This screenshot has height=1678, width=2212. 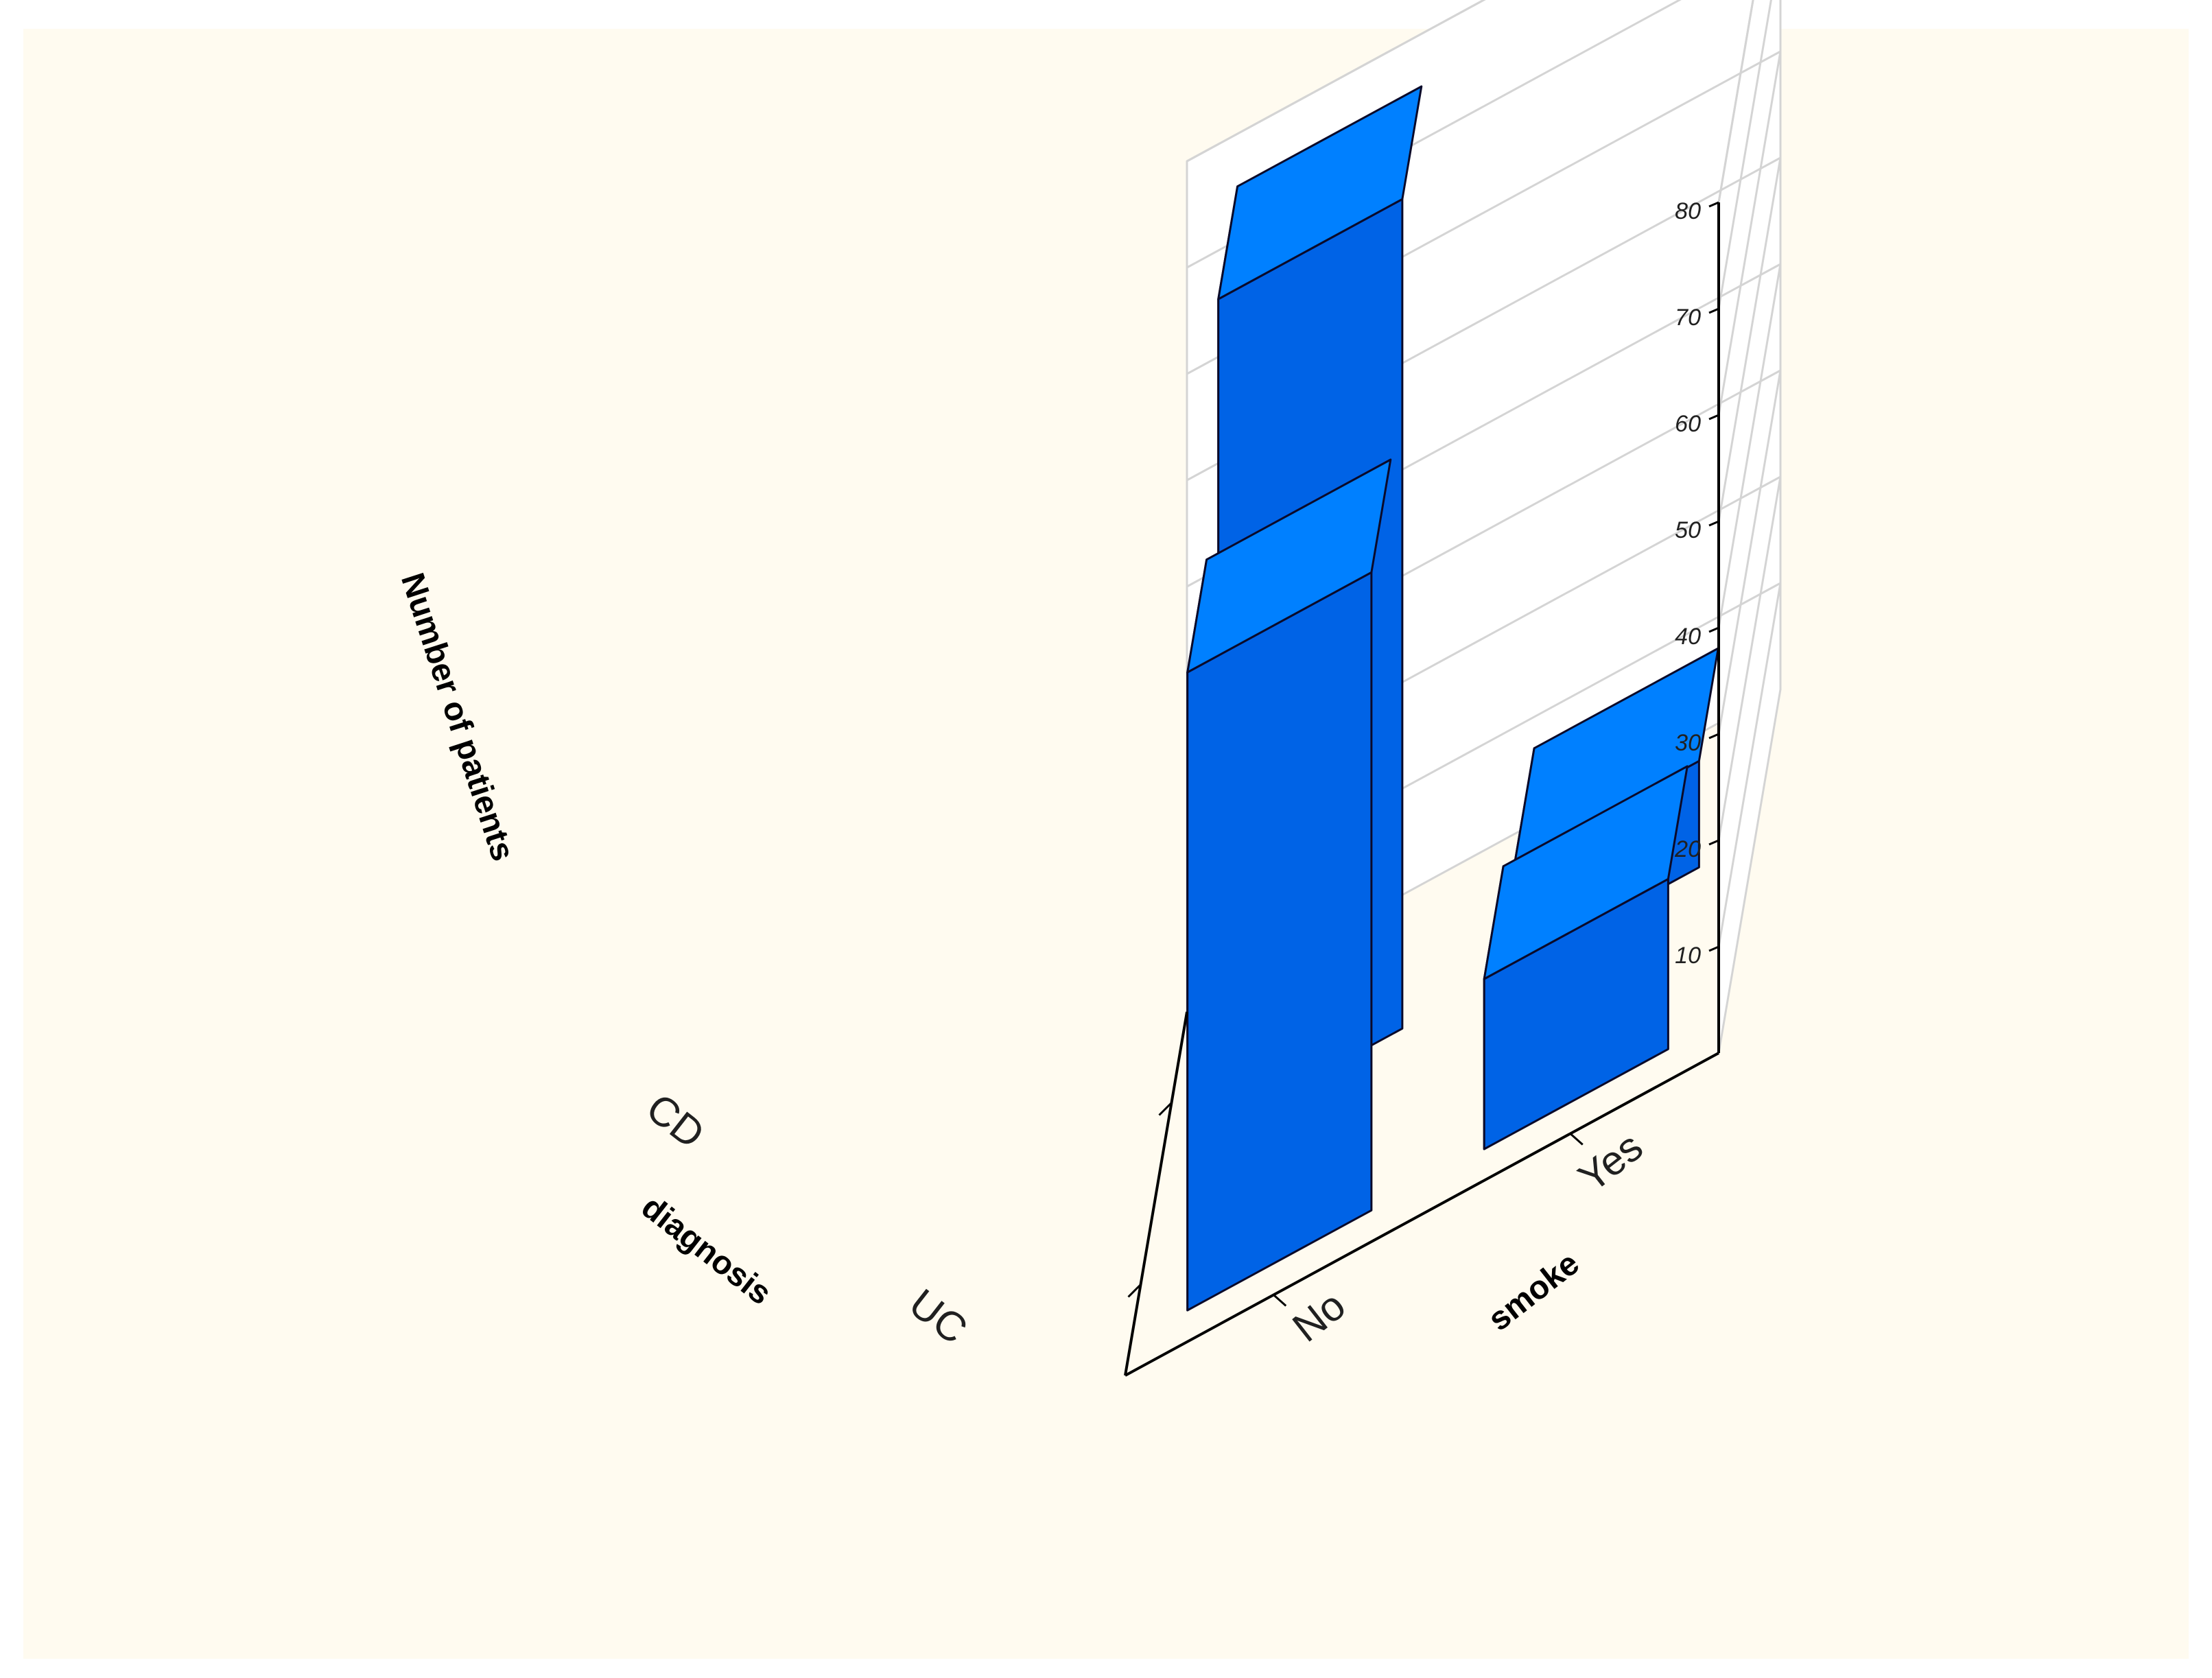 What do you see at coordinates (1688, 743) in the screenshot?
I see `z-tick-label-2: 30` at bounding box center [1688, 743].